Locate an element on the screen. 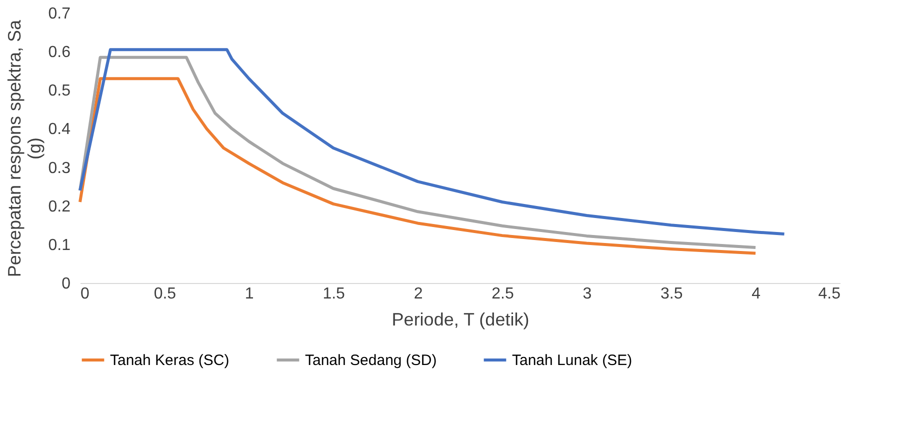 This screenshot has width=917, height=441. legend-label: Tanah Sedang (SD) is located at coordinates (371, 360).